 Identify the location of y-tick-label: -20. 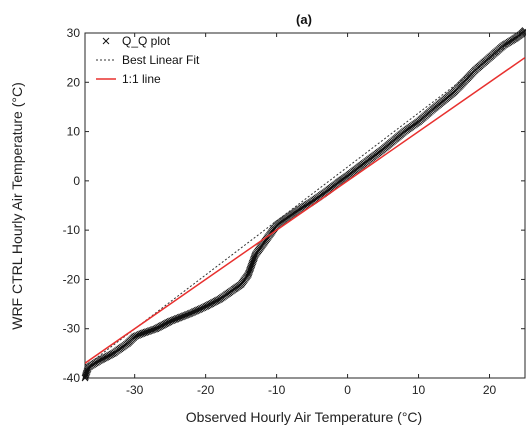
(72, 279).